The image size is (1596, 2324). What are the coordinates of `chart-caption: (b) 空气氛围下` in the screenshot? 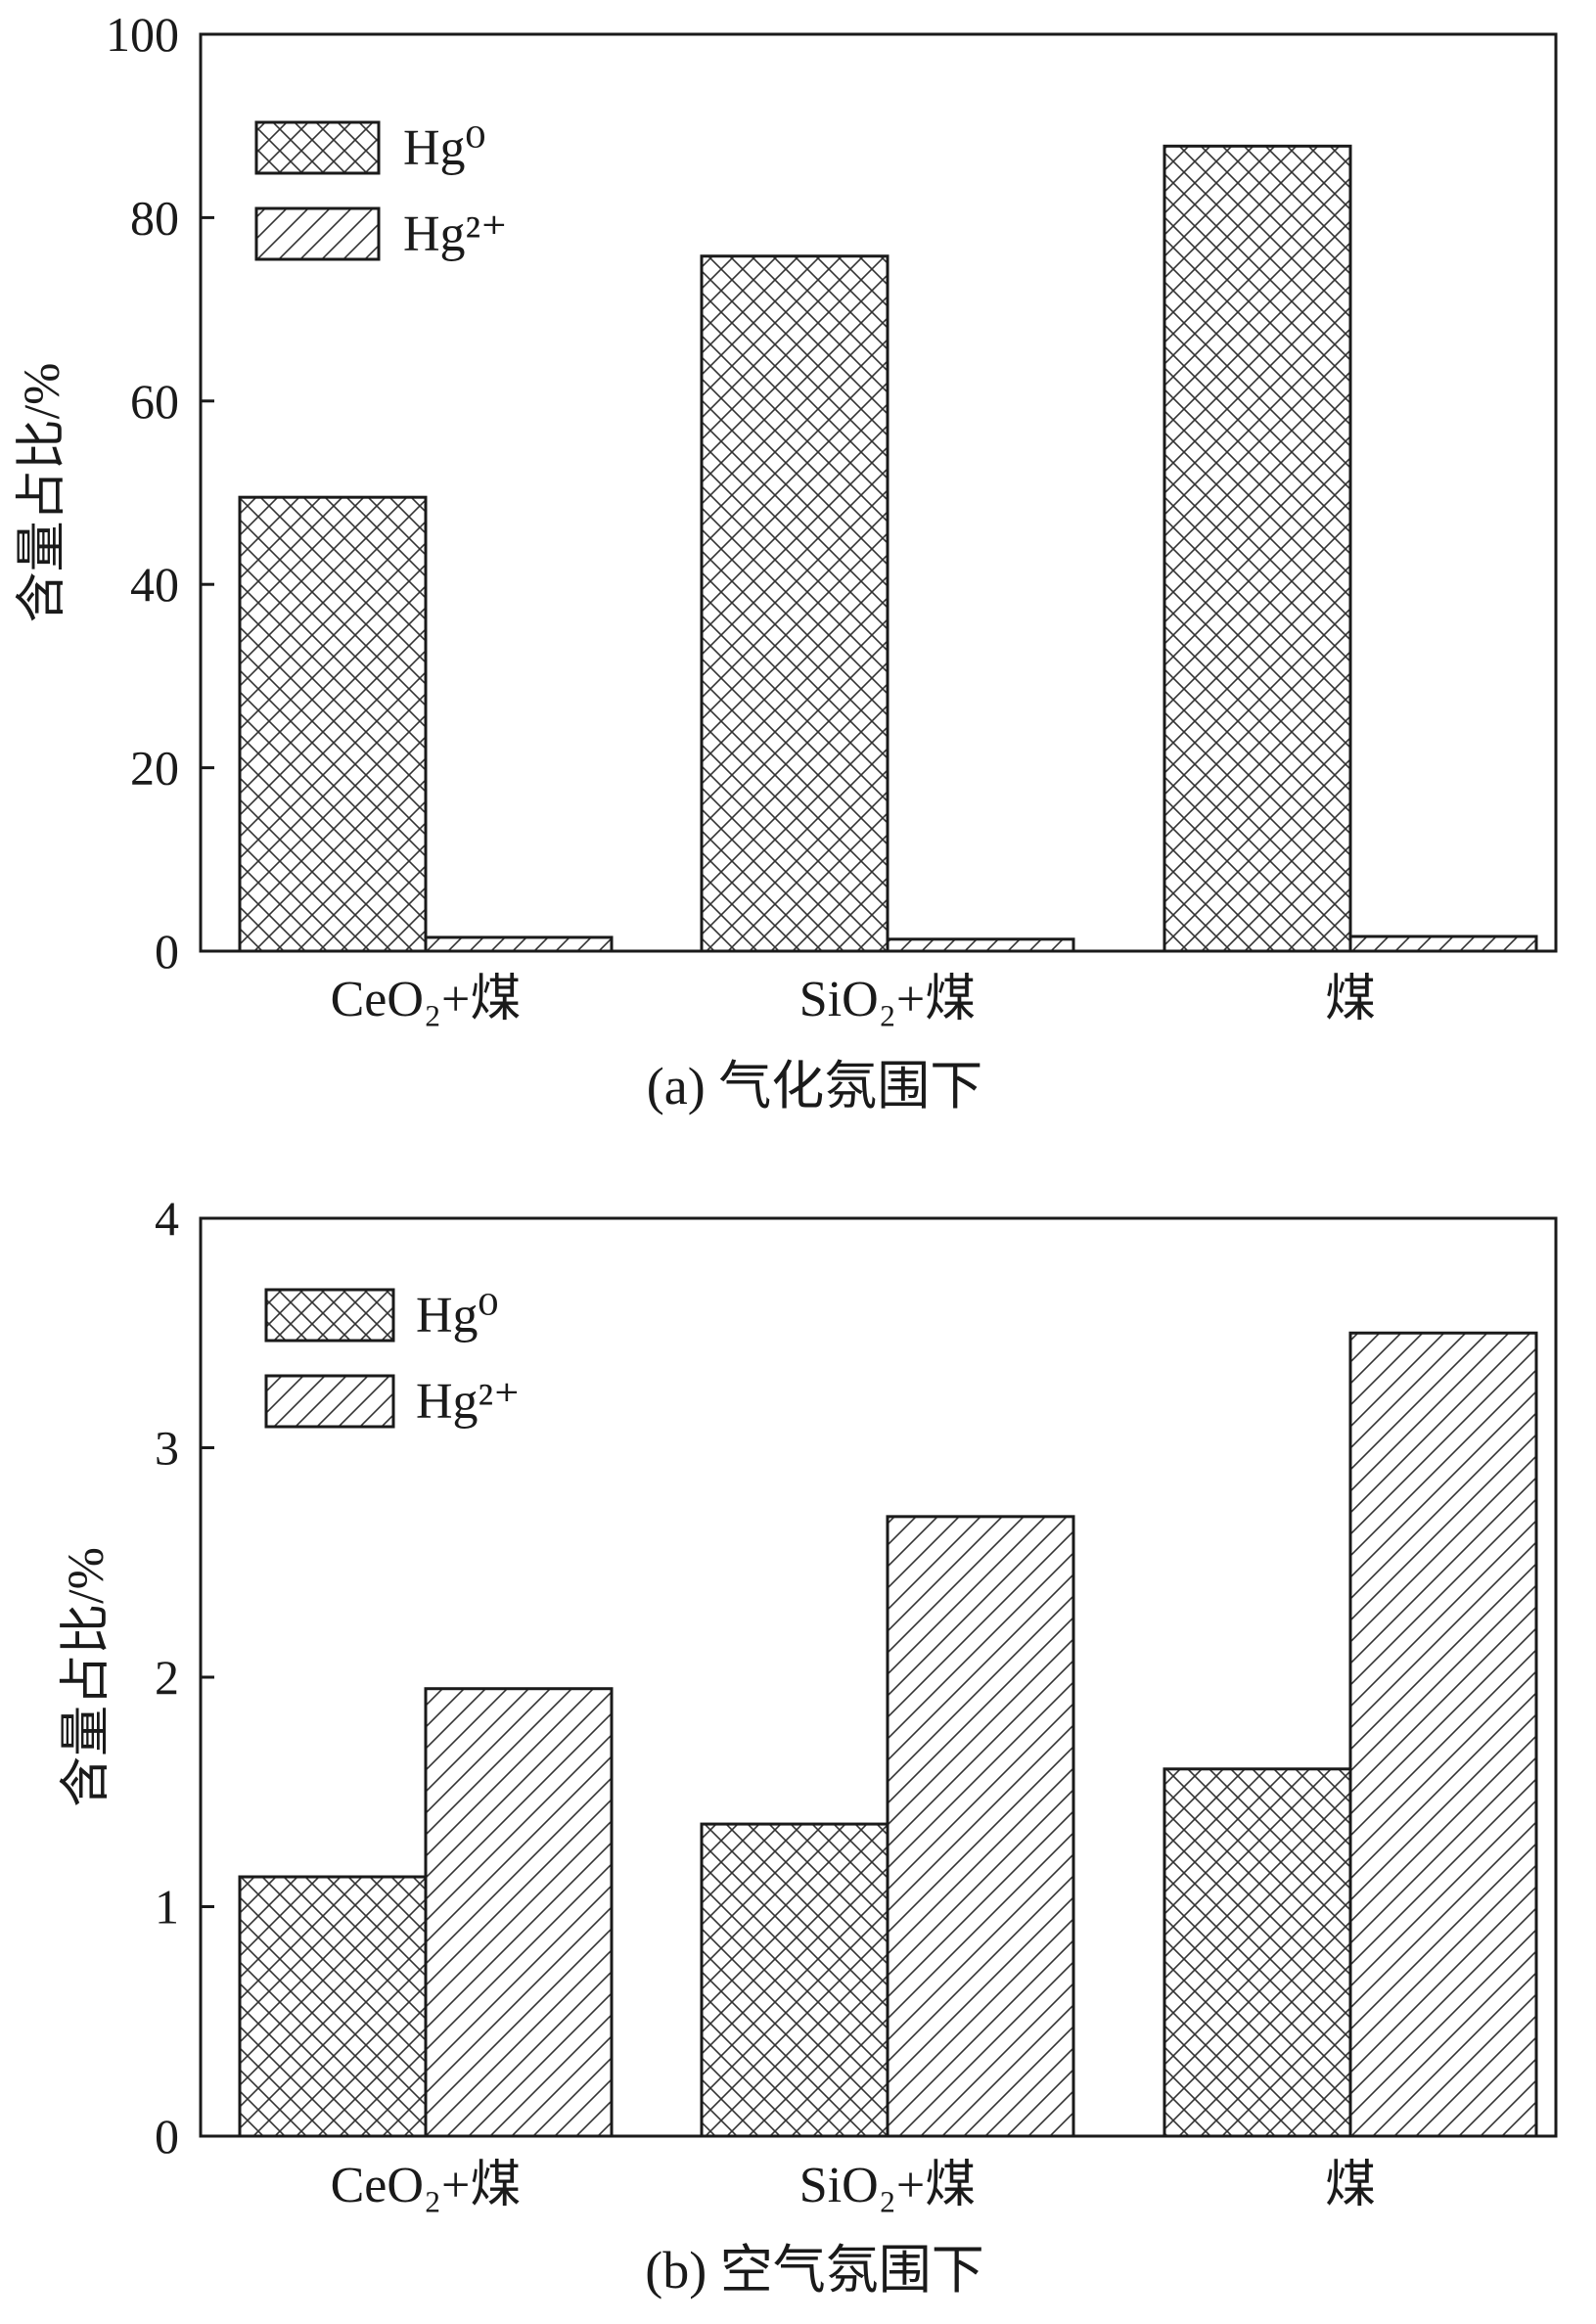 It's located at (814, 2271).